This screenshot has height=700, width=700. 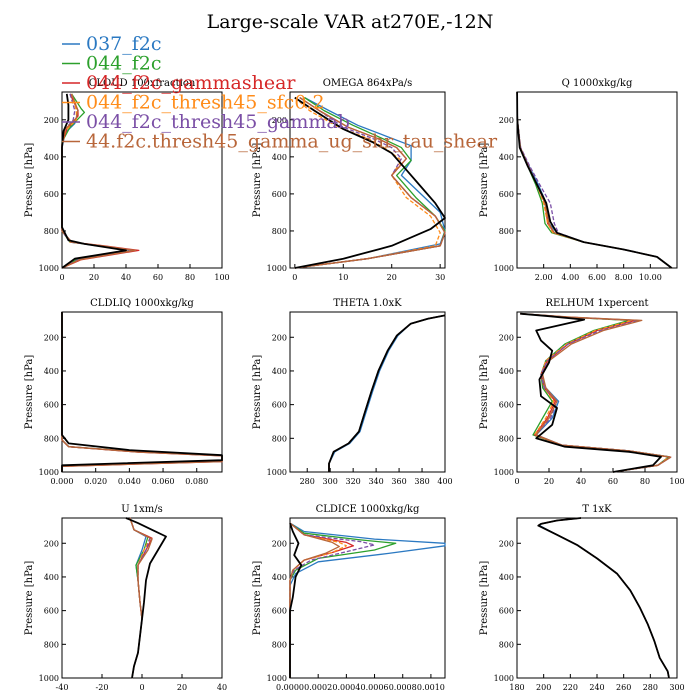 What do you see at coordinates (205, 103) in the screenshot?
I see `legend-label: 044_f2c_thresh45_sfc0.2` at bounding box center [205, 103].